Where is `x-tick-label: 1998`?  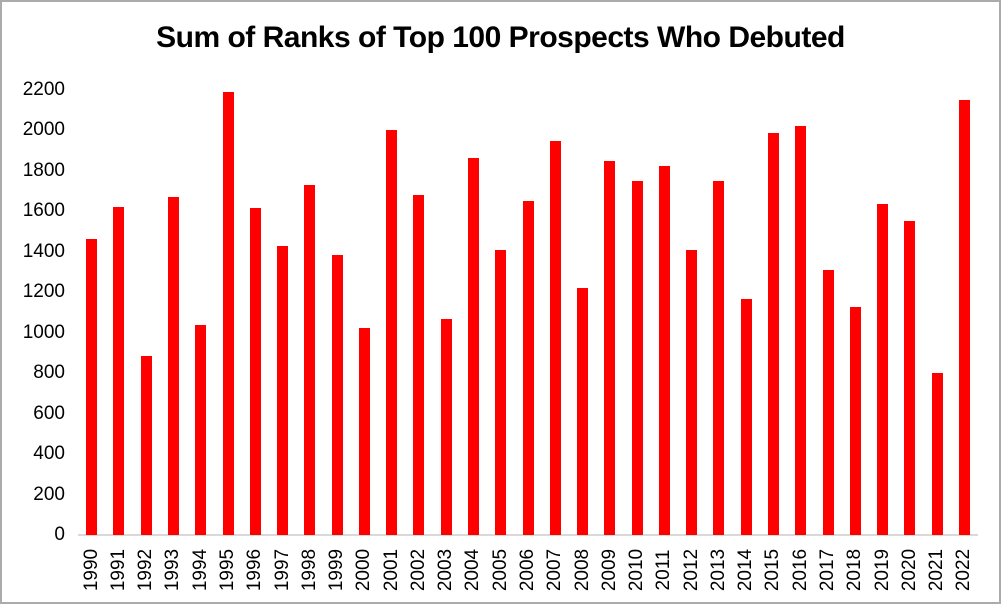 x-tick-label: 1998 is located at coordinates (309, 570).